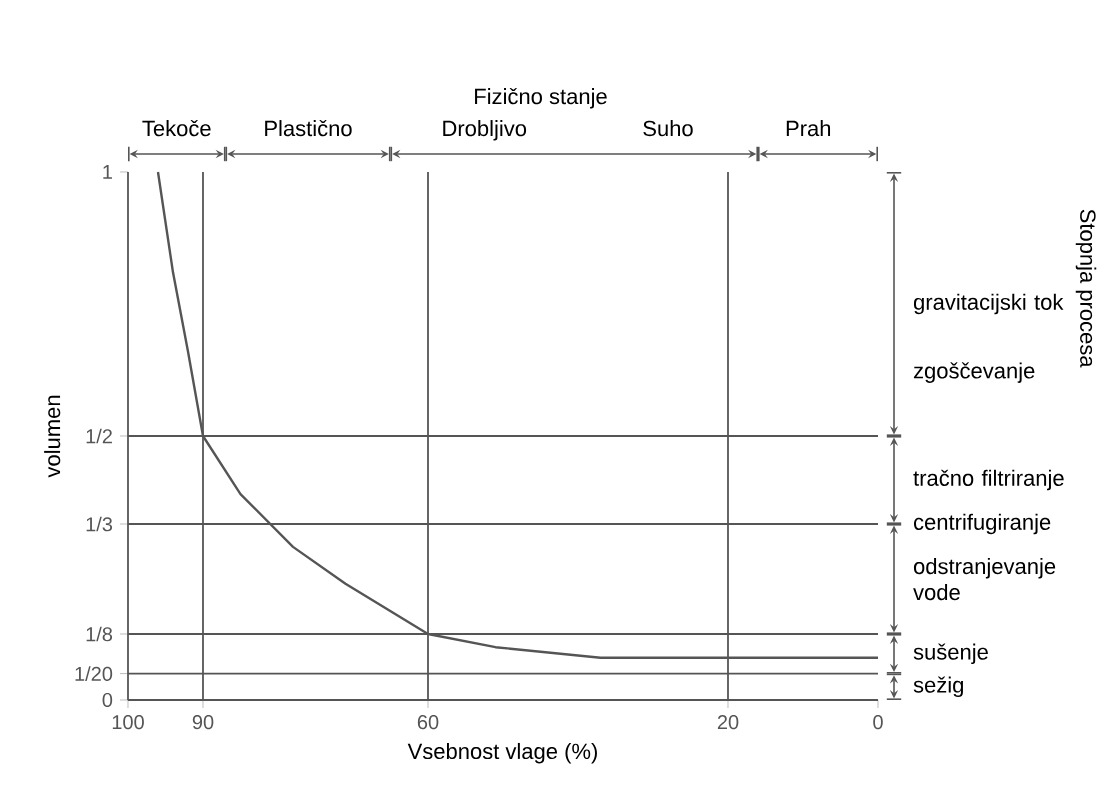 This screenshot has width=1116, height=796. I want to click on text: sežig, so click(938, 687).